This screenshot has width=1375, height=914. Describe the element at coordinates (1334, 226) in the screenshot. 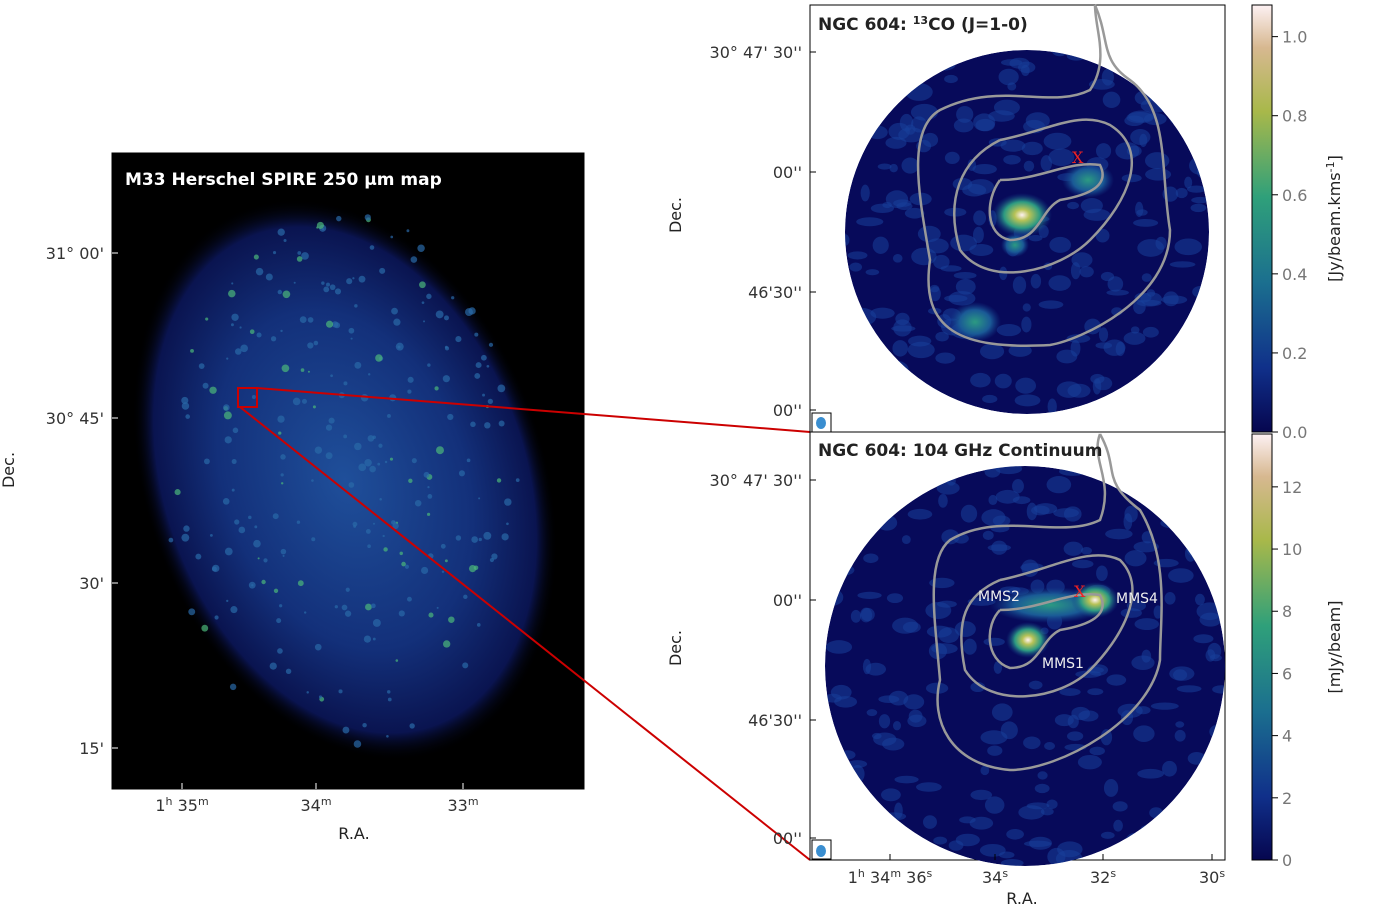

I see `colorbar-label-part: [Jy/beam.kms` at that location.